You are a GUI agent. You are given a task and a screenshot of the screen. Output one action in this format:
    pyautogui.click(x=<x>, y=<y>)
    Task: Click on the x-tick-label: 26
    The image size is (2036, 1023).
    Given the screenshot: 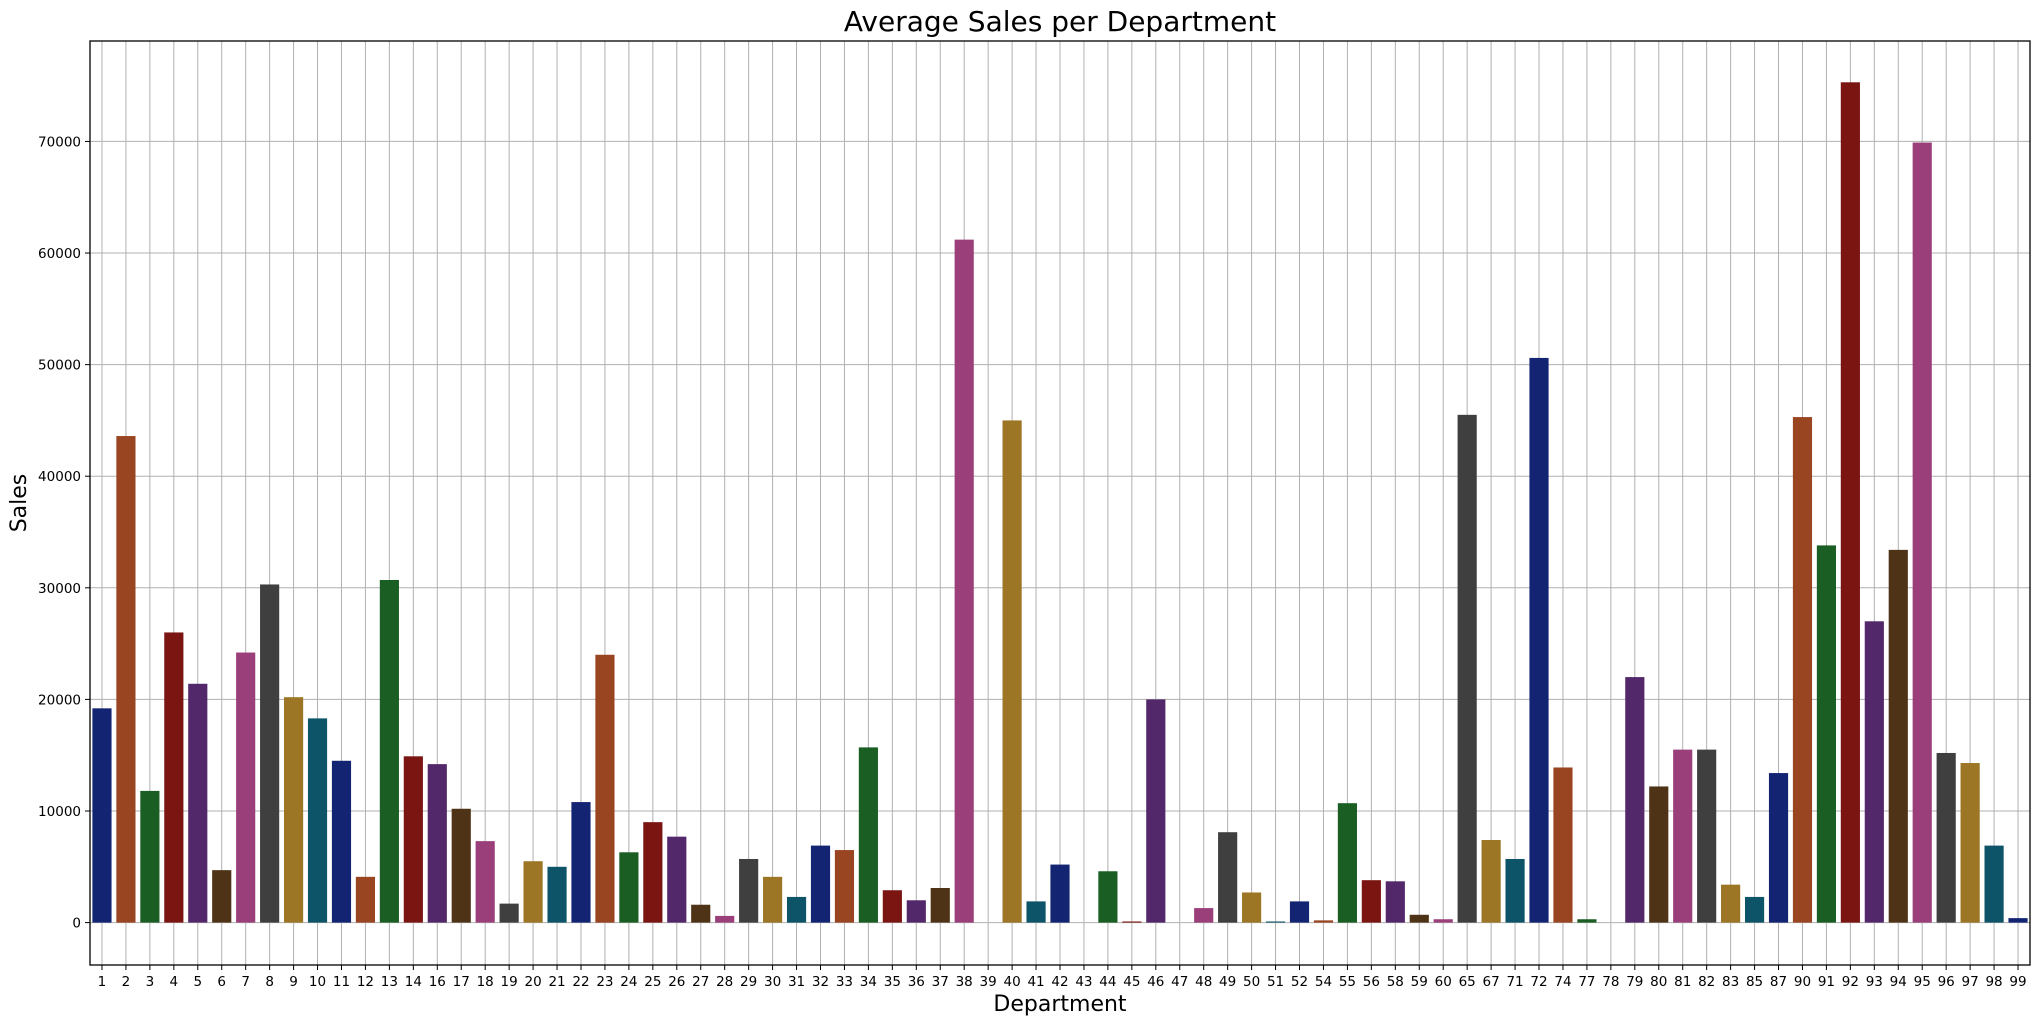 What is the action you would take?
    pyautogui.click(x=676, y=982)
    